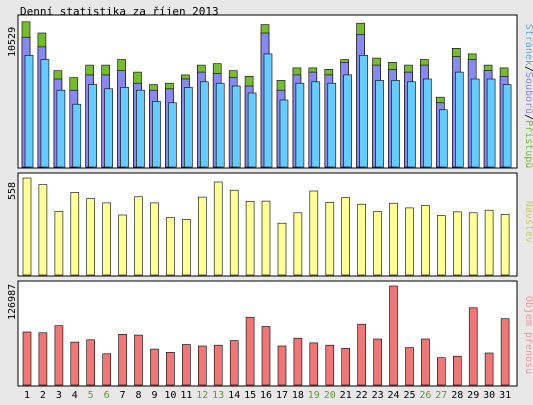  I want to click on hits-panel-legend: Stránek/Souborů/Přístupů, so click(528, 96).